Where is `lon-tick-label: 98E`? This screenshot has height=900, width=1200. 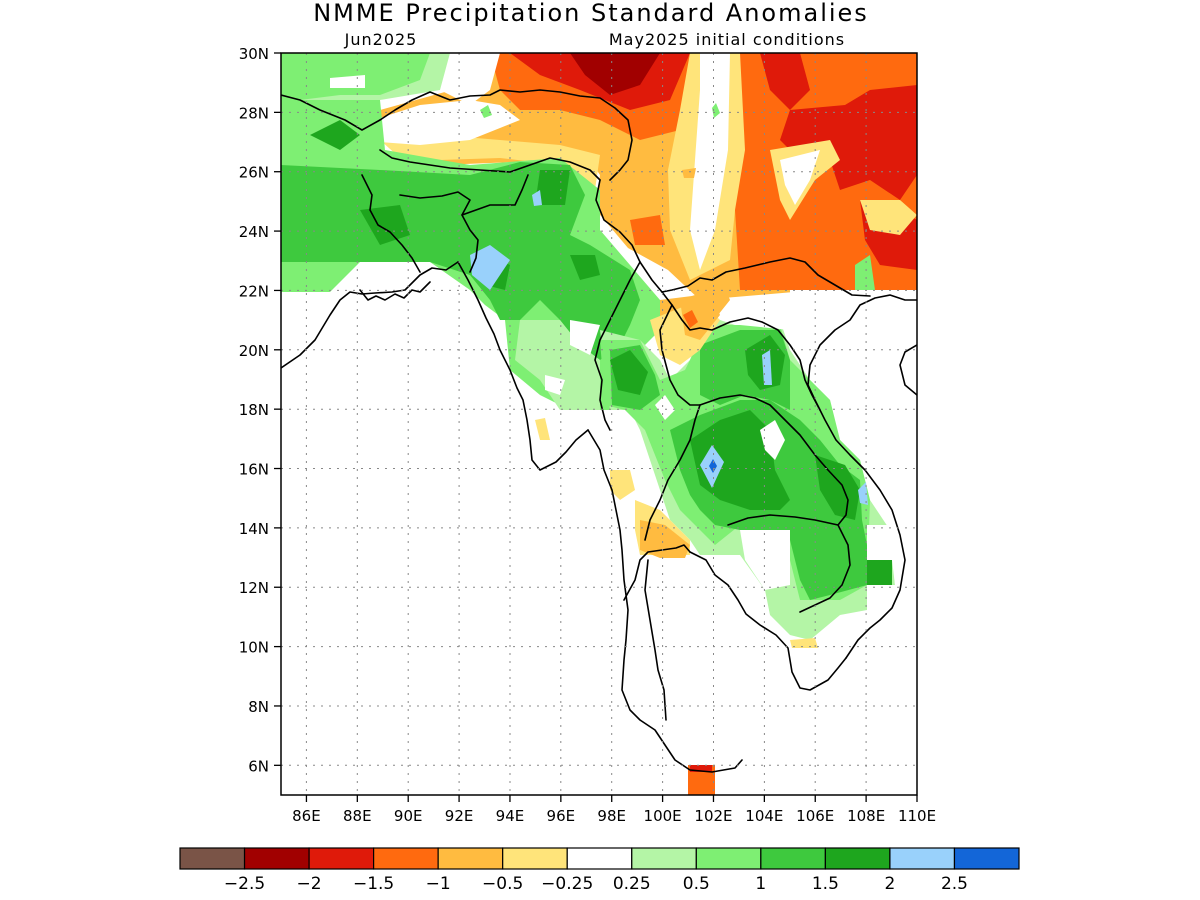 lon-tick-label: 98E is located at coordinates (611, 816).